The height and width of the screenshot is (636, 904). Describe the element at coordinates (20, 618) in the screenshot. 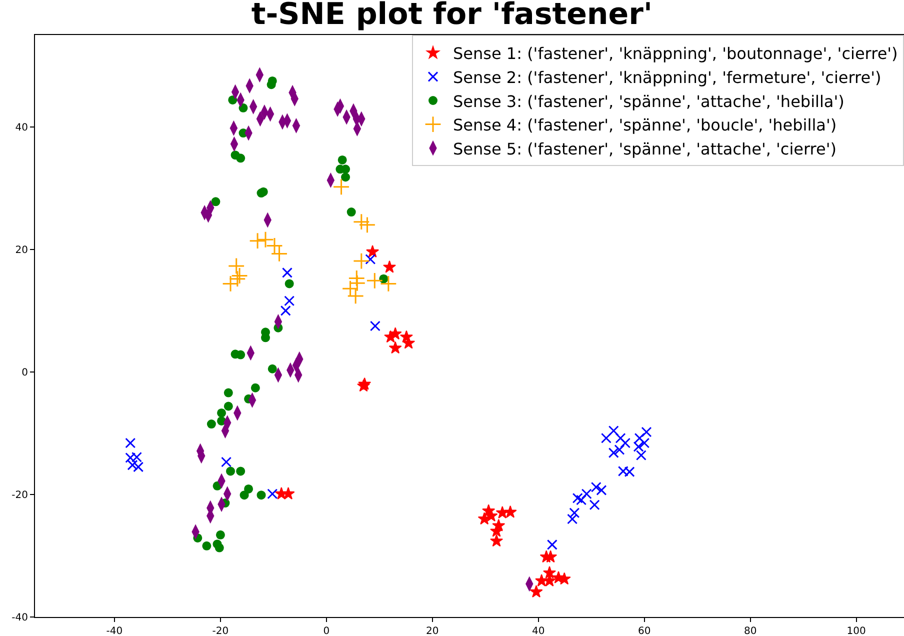

I see `y-tick-label: -40` at that location.